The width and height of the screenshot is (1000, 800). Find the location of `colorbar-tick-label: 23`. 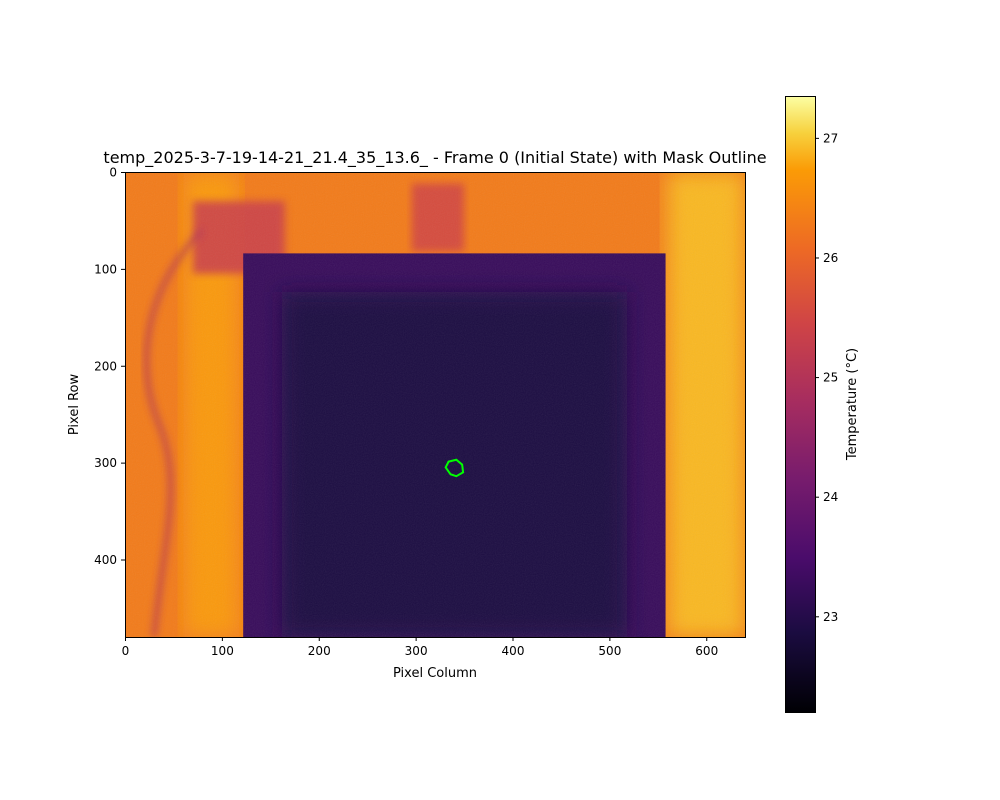

colorbar-tick-label: 23 is located at coordinates (830, 617).